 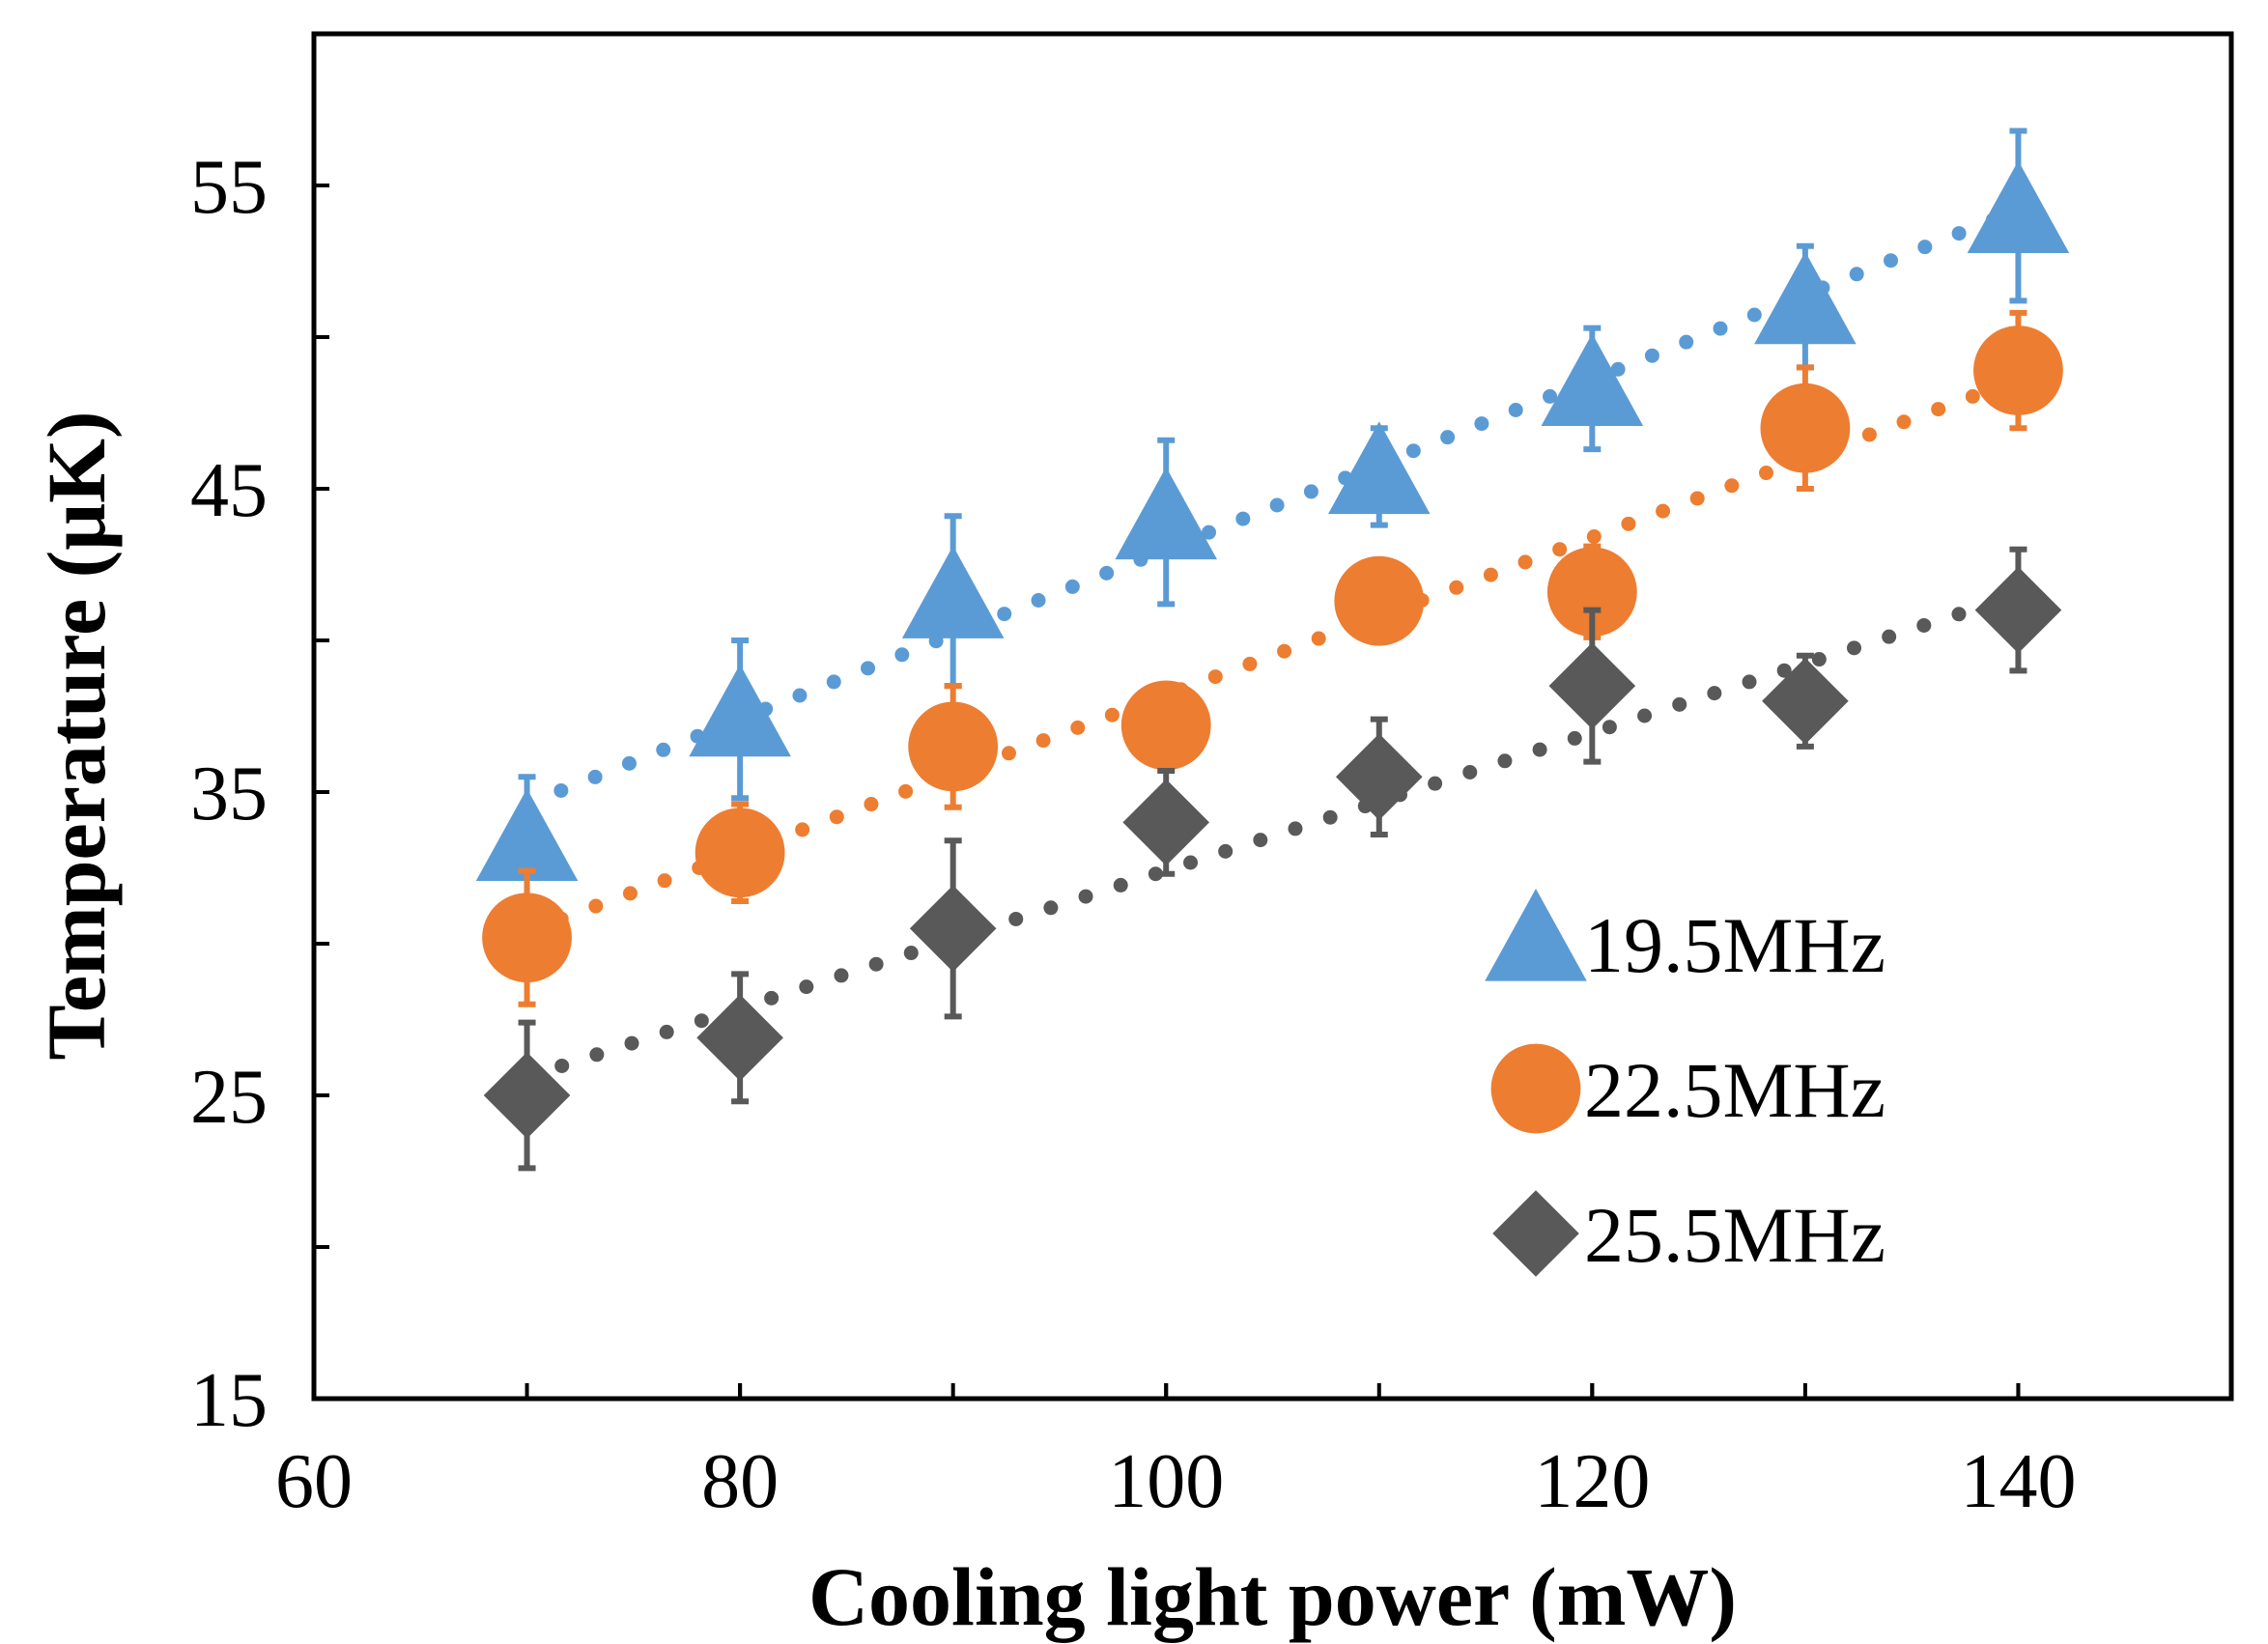 I want to click on legend-label: 19.5MHz, so click(x=1734, y=945).